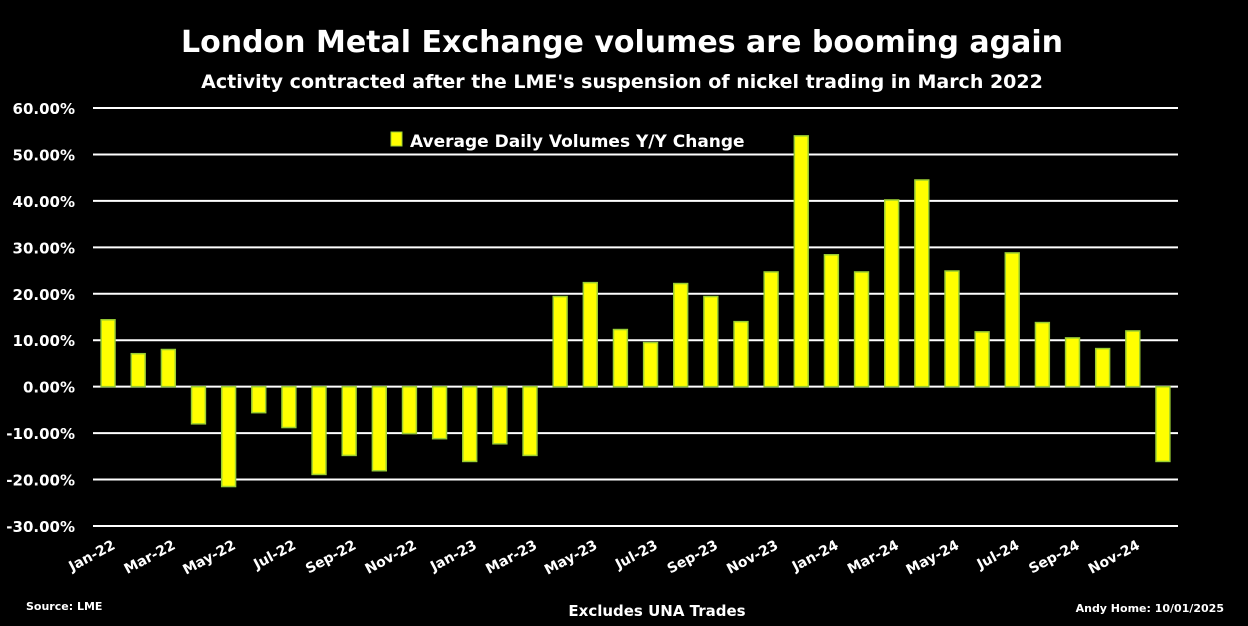 The height and width of the screenshot is (626, 1248). I want to click on x-tick-label: Nov-23, so click(752, 557).